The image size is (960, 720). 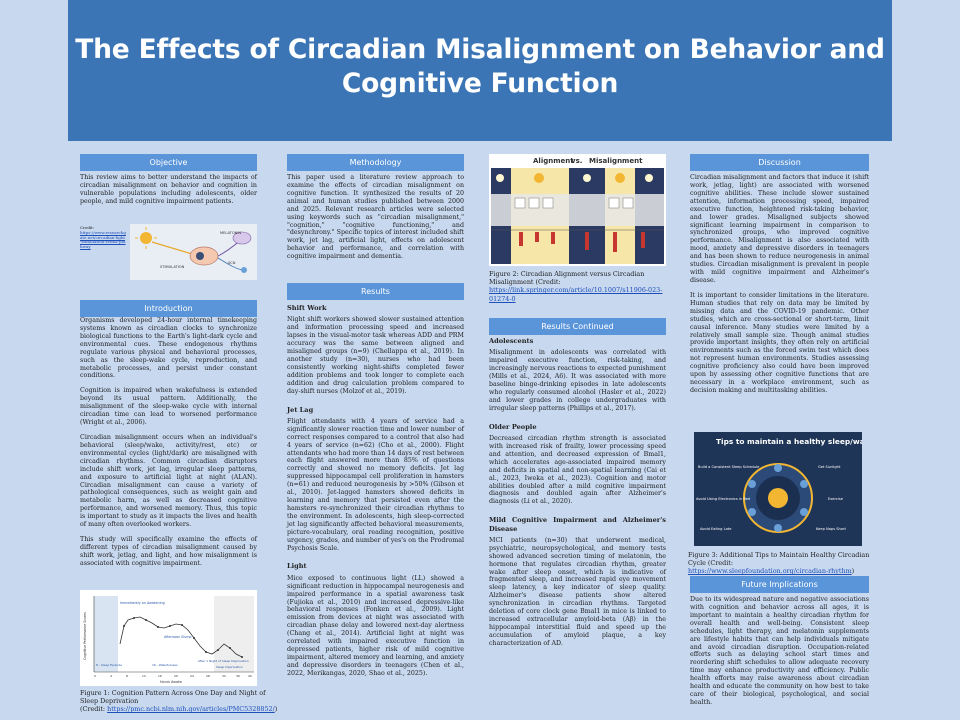 What do you see at coordinates (307, 308) in the screenshot?
I see `results-subheading: Shift Work` at bounding box center [307, 308].